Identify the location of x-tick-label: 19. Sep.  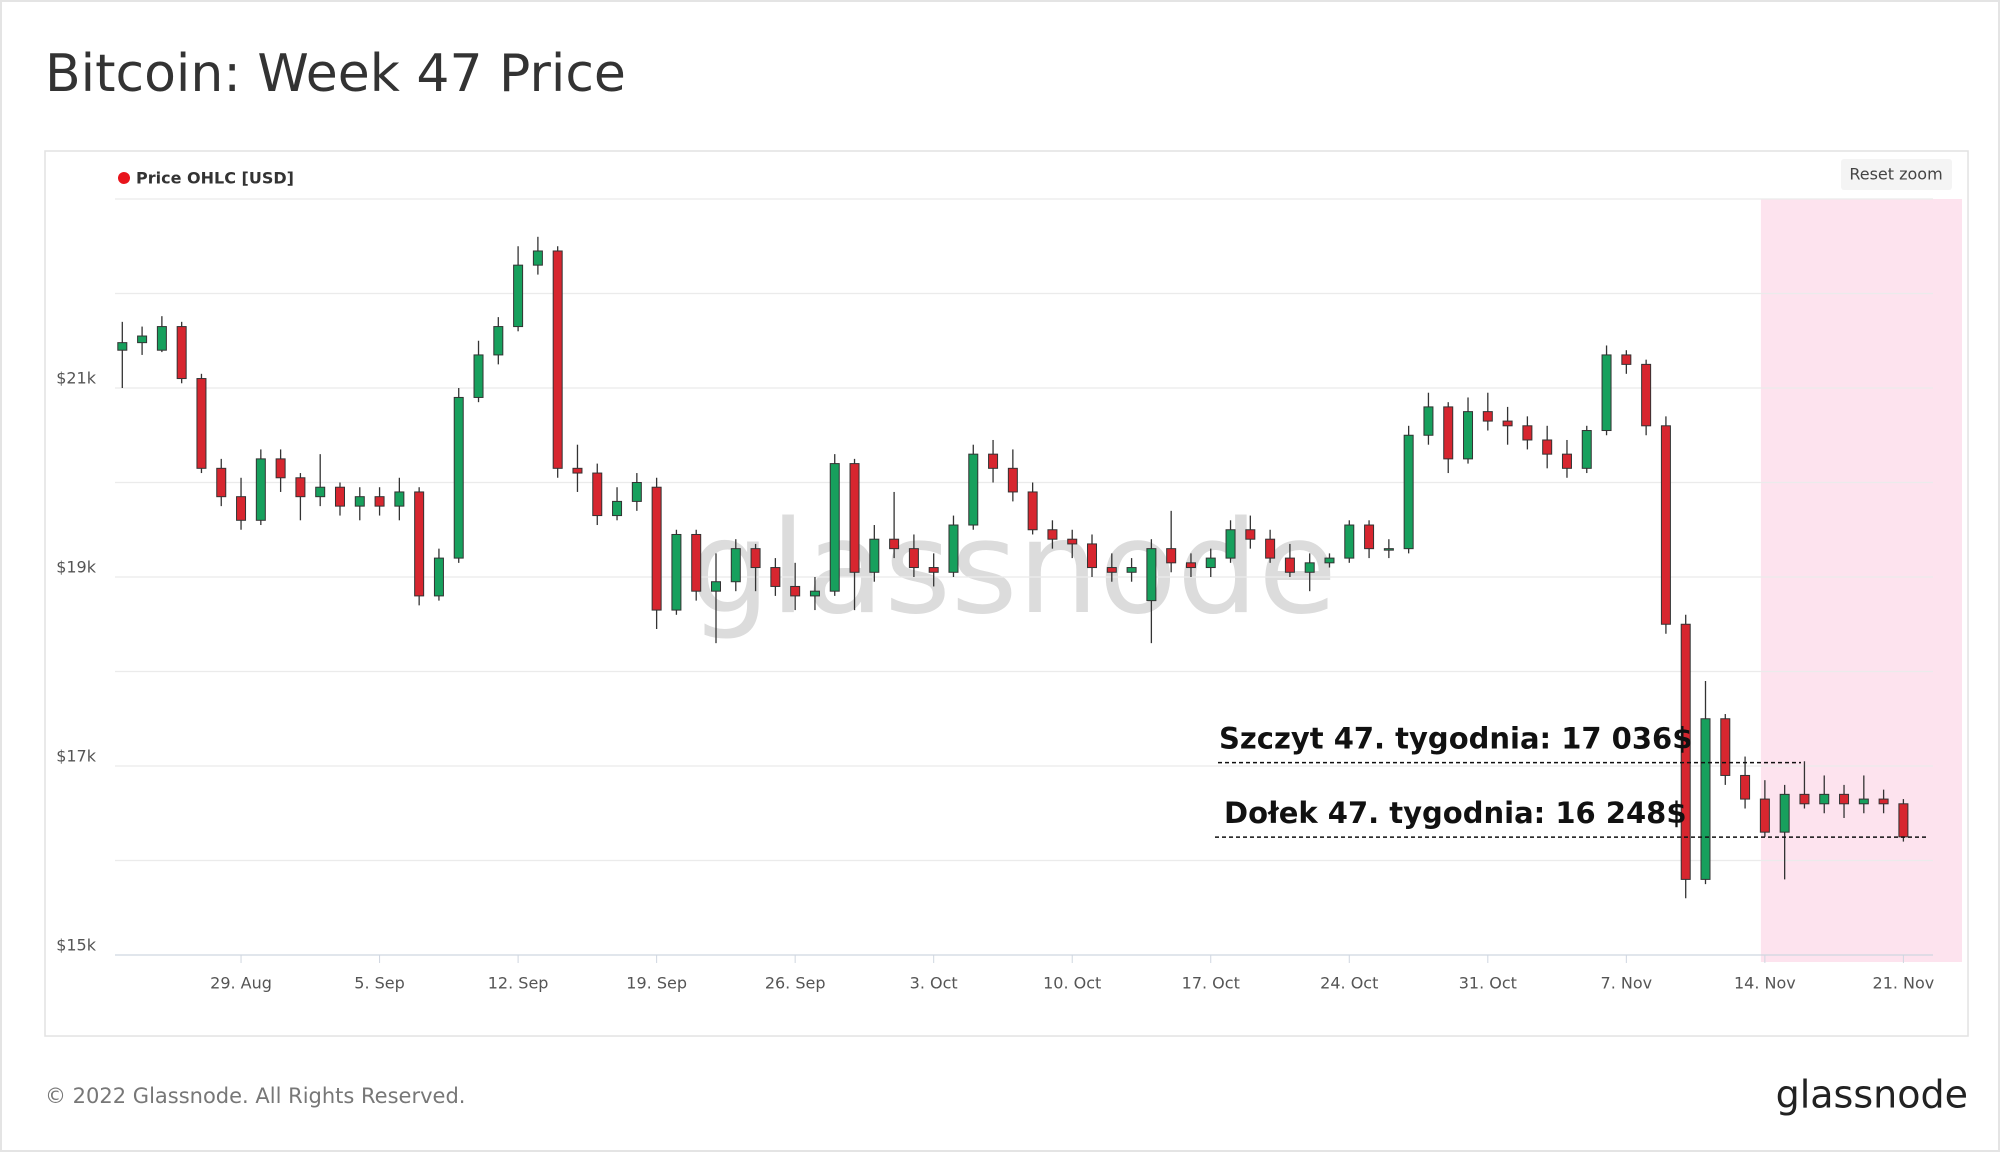
(656, 983).